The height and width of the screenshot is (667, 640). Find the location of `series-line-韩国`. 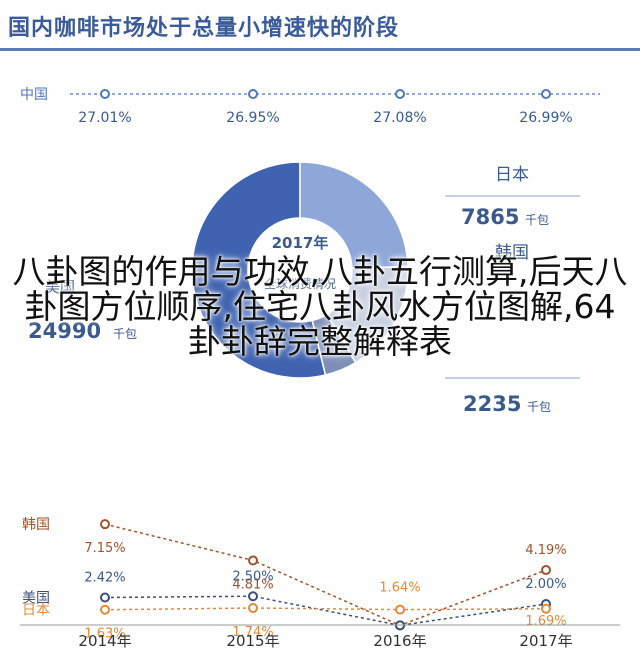

series-line-韩国 is located at coordinates (325, 575).